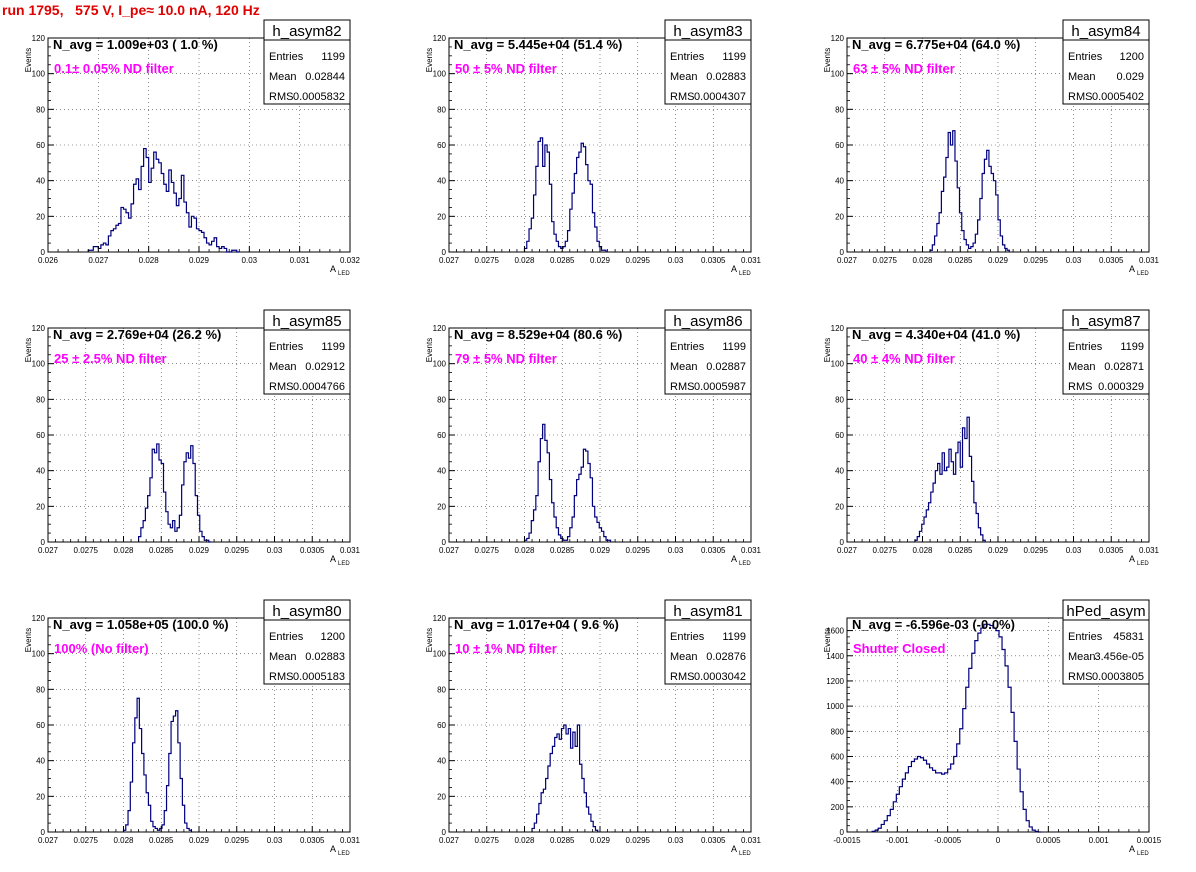 The image size is (1196, 872). I want to click on filter-label: 10 ± 1% ND filter, so click(506, 648).